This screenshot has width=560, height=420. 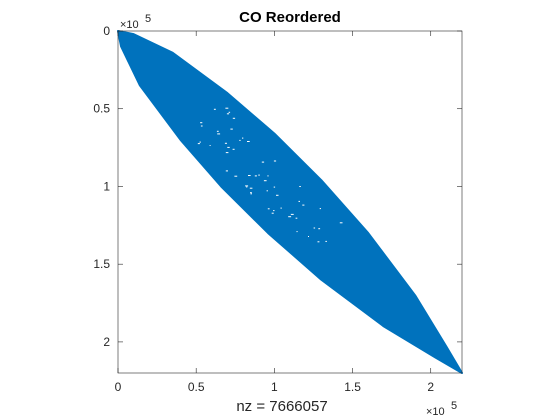 What do you see at coordinates (281, 406) in the screenshot?
I see `x-axis-label: nz = 7666057` at bounding box center [281, 406].